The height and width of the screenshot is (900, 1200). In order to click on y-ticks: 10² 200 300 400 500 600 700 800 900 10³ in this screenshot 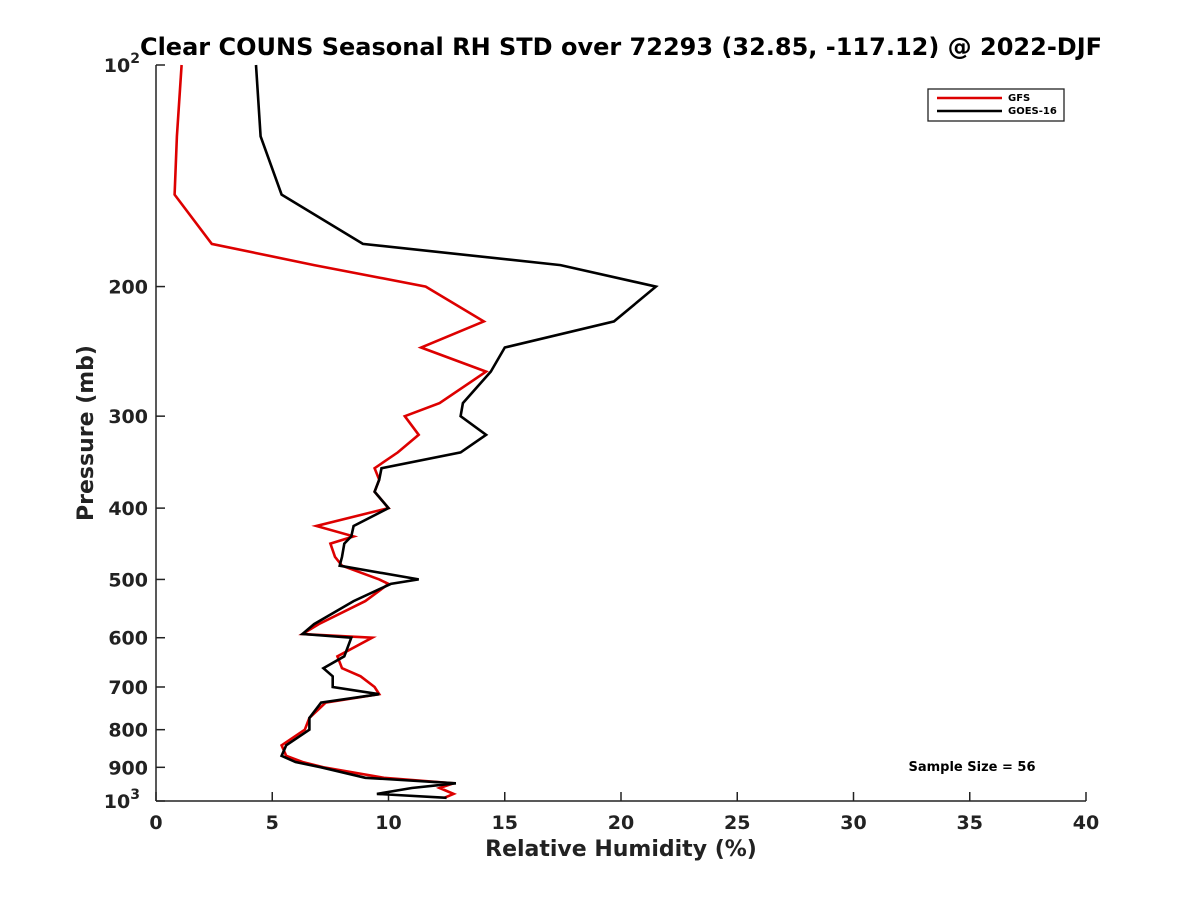, I will do `click(134, 432)`.